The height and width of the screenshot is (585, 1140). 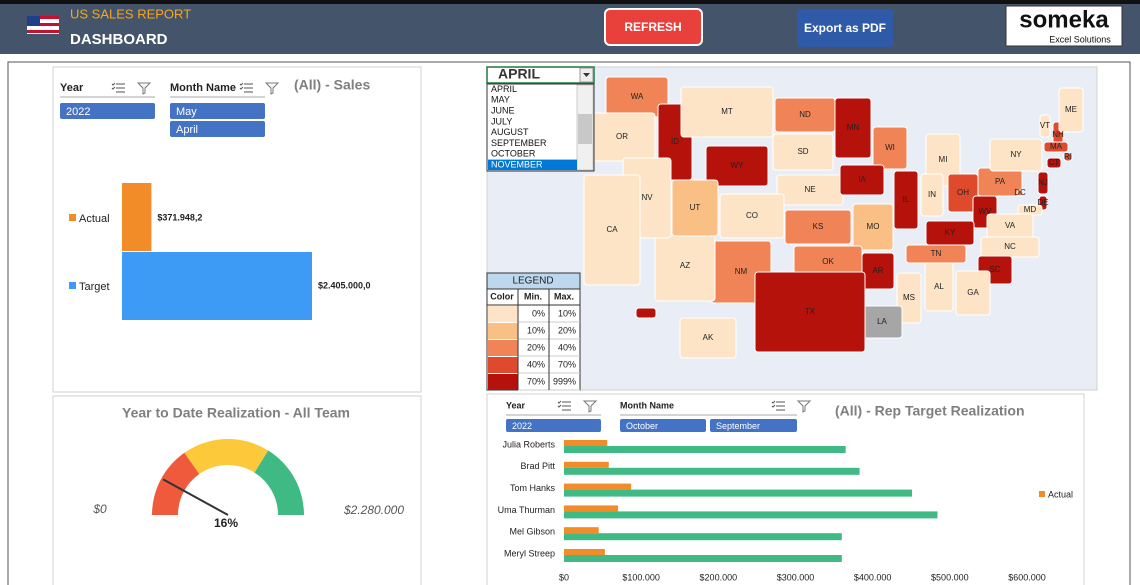 What do you see at coordinates (986, 211) in the screenshot?
I see `state-label: WV` at bounding box center [986, 211].